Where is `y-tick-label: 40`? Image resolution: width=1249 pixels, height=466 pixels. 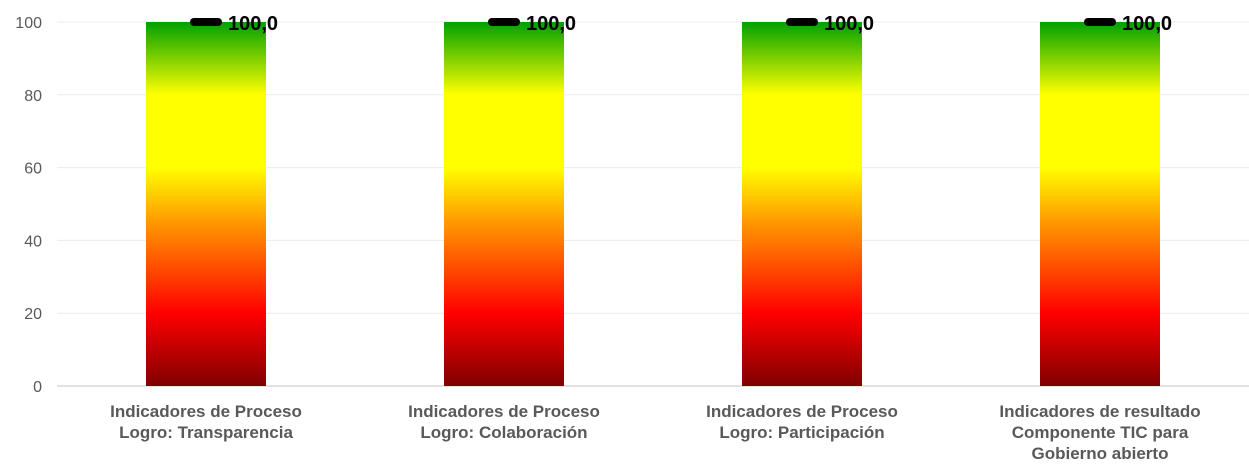
y-tick-label: 40 is located at coordinates (33, 241).